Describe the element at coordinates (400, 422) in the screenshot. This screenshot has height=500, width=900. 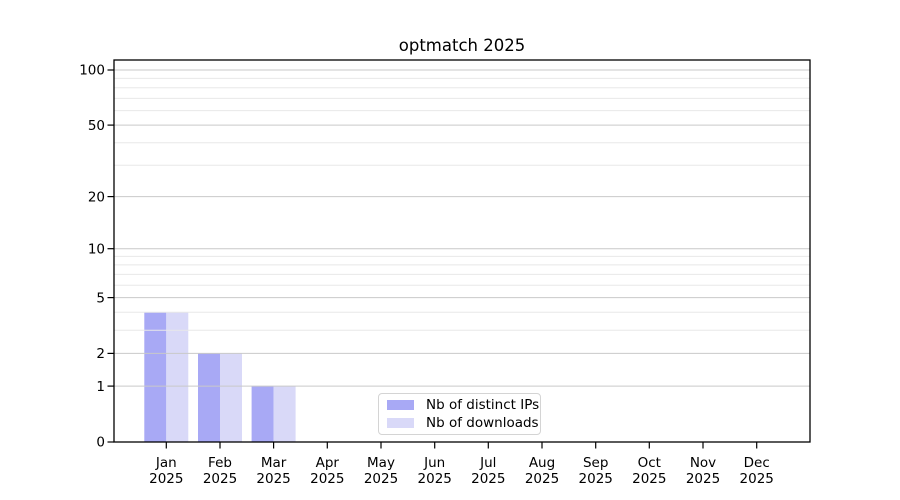
I see `legend-swatch-downloads` at that location.